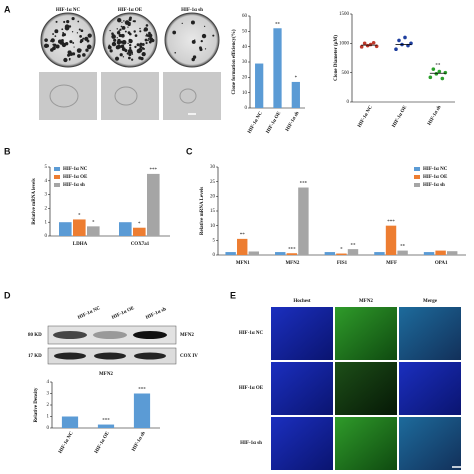  Describe the element at coordinates (192, 10) in the screenshot. I see `image-label: HIF-1α sh` at that location.